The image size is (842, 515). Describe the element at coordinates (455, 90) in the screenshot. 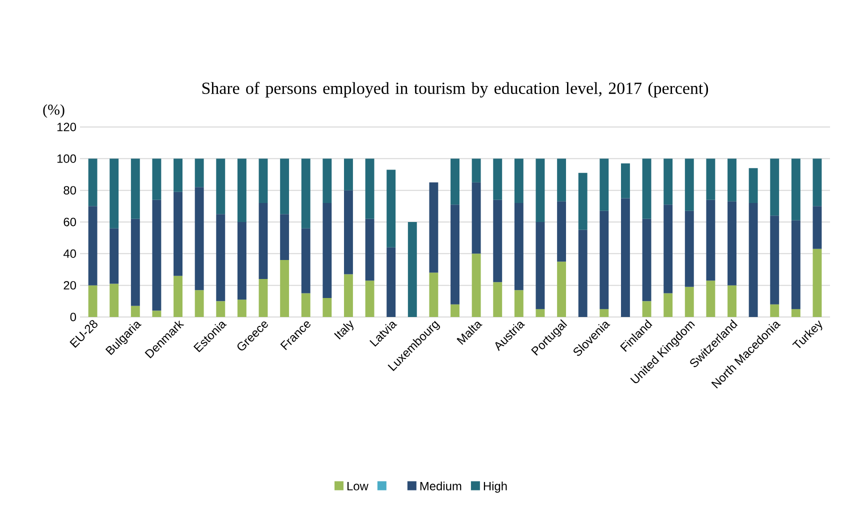

I see `chart-title: Share of persons employed in tourism by education level, 2017 (percent)` at that location.